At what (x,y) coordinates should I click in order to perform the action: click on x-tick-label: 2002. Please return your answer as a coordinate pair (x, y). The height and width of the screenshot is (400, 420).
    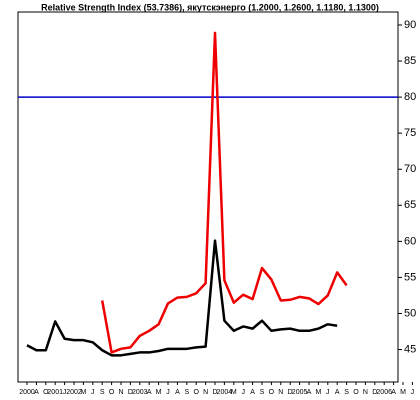
    Looking at the image, I should click on (74, 392).